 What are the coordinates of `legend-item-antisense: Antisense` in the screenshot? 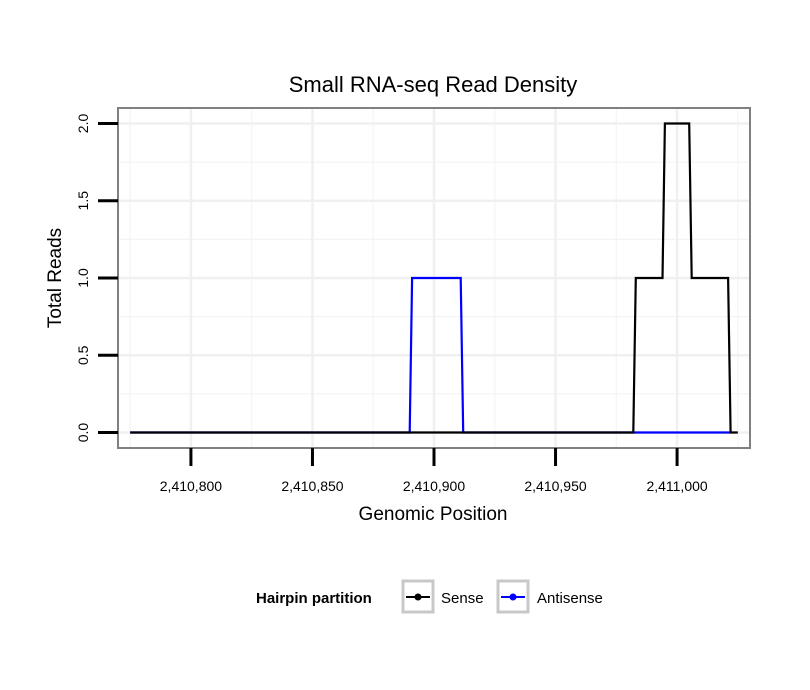 It's located at (549, 596).